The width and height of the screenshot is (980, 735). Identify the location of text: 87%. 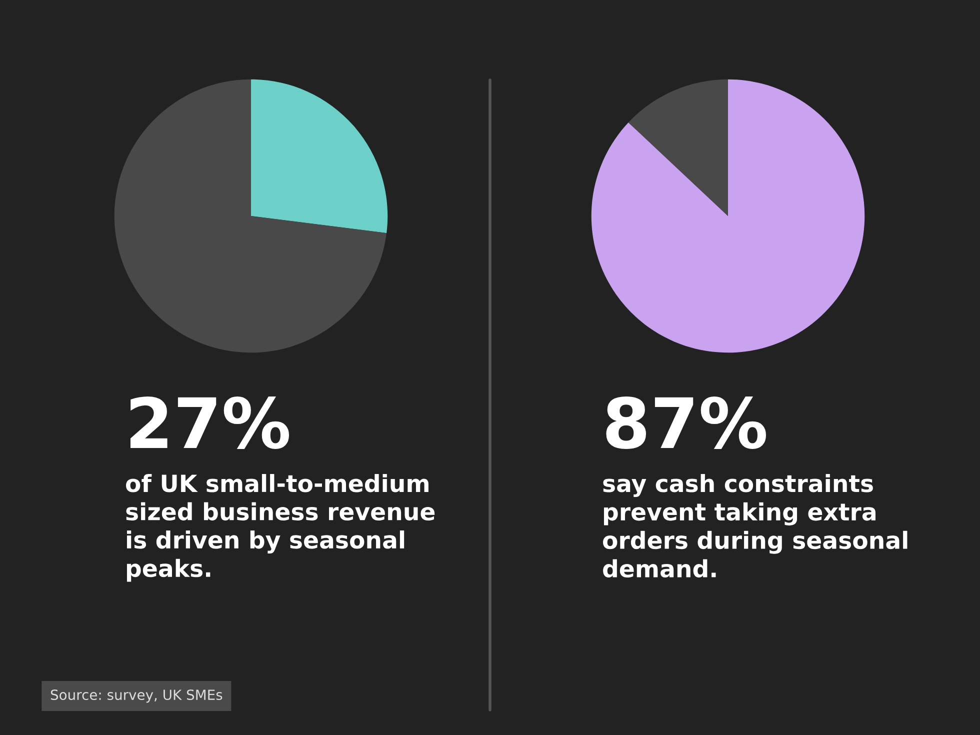
(686, 422).